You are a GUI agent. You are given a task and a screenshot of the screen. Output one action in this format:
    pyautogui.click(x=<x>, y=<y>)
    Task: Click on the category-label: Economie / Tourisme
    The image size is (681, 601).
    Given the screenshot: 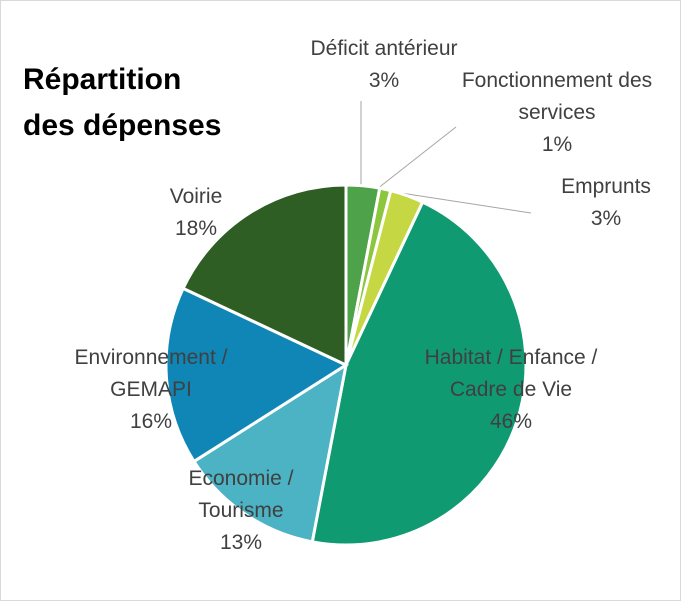 What is the action you would take?
    pyautogui.click(x=241, y=494)
    